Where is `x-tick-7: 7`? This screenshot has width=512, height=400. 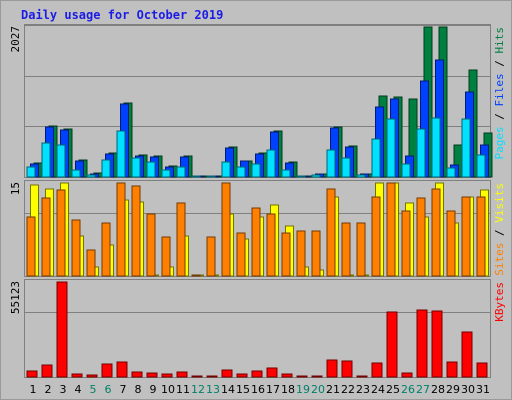 x-tick-7: 7 is located at coordinates (123, 389).